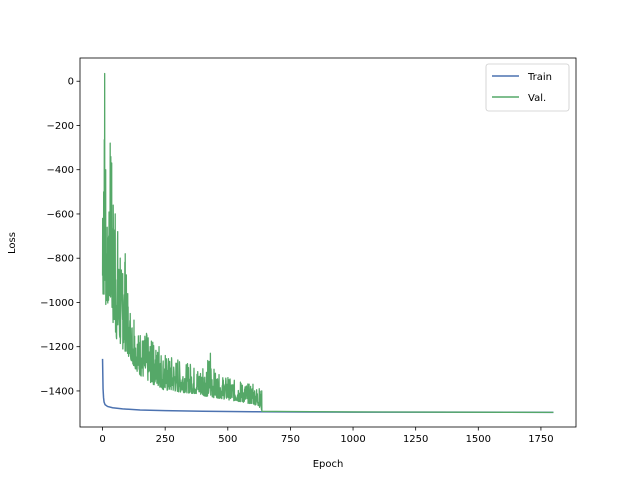 This screenshot has height=480, width=640. I want to click on legend: Train Val., so click(527, 87).